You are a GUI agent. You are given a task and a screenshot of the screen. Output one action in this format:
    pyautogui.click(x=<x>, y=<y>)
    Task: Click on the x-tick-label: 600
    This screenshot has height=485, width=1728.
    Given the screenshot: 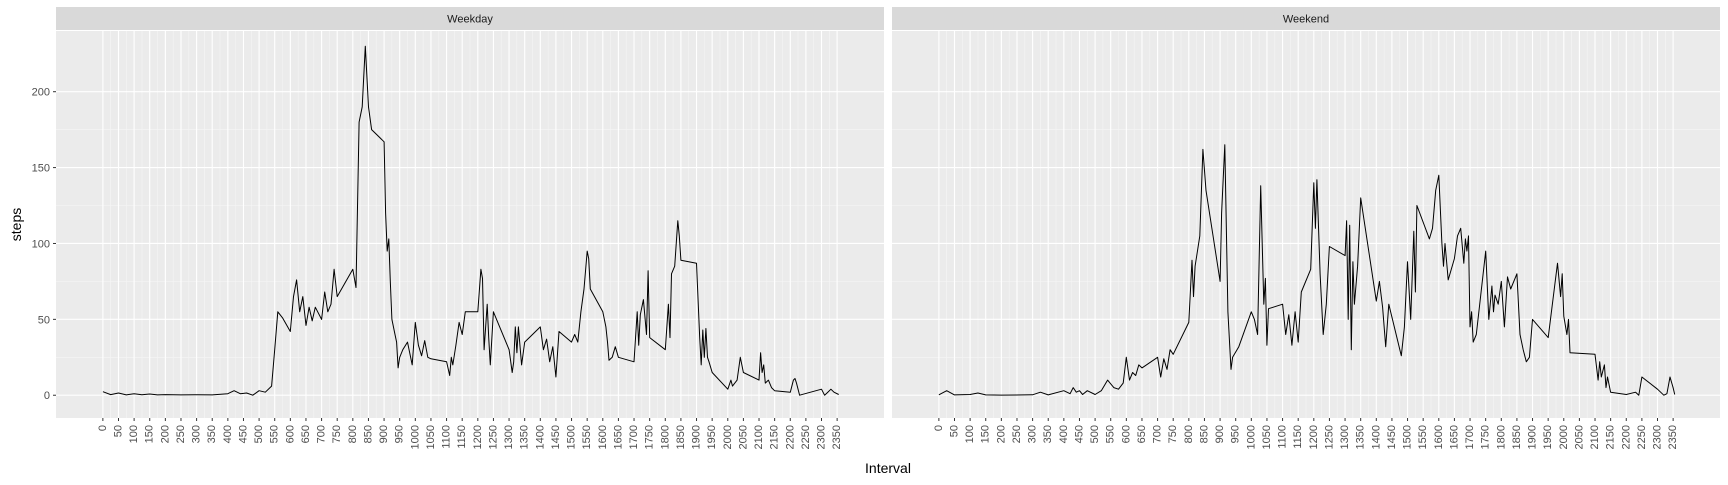 What is the action you would take?
    pyautogui.click(x=290, y=434)
    